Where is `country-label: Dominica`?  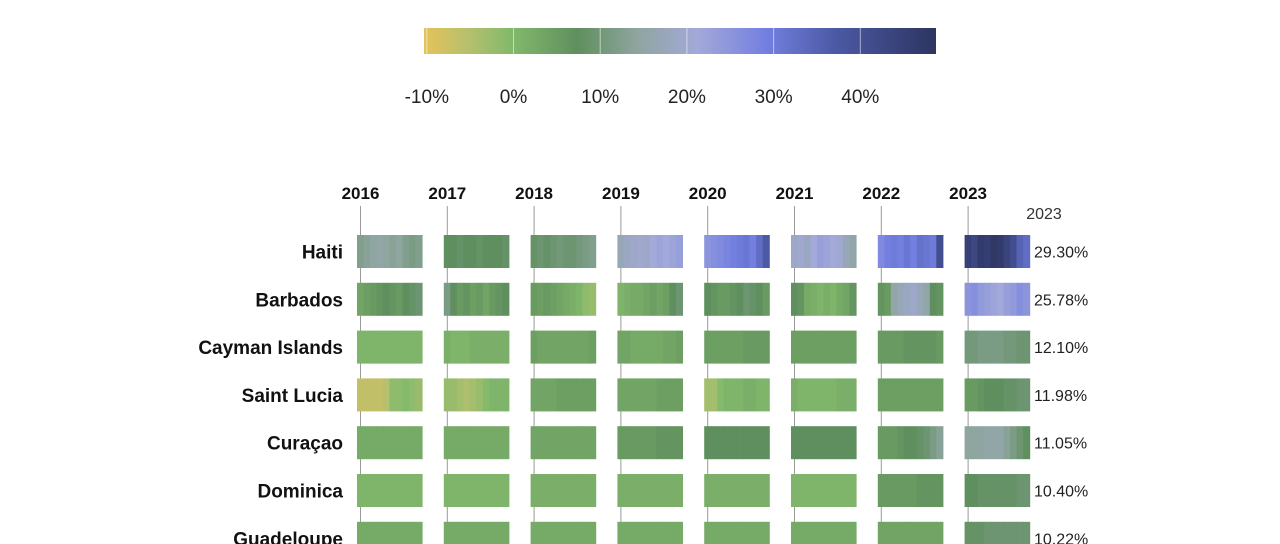
country-label: Dominica is located at coordinates (300, 492).